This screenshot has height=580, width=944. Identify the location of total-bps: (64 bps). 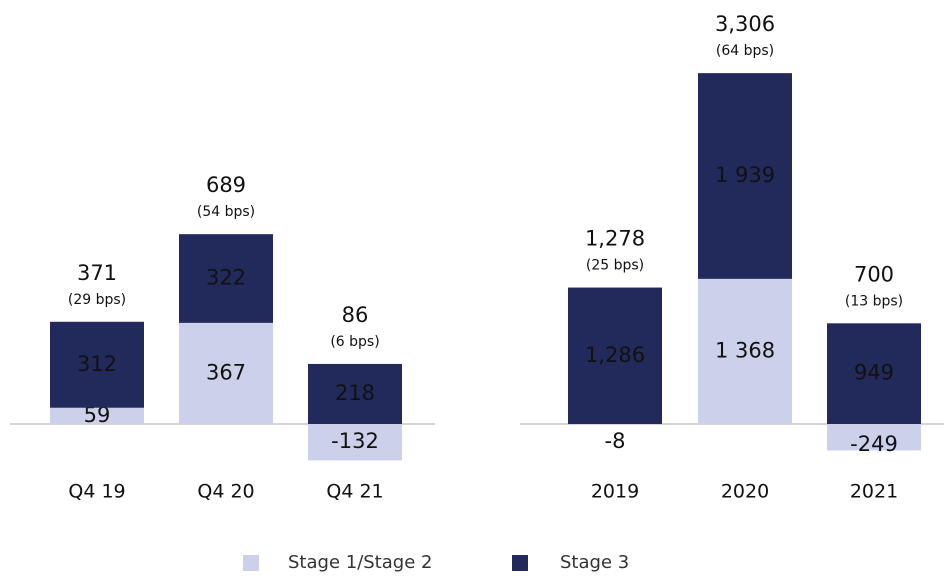
(745, 51).